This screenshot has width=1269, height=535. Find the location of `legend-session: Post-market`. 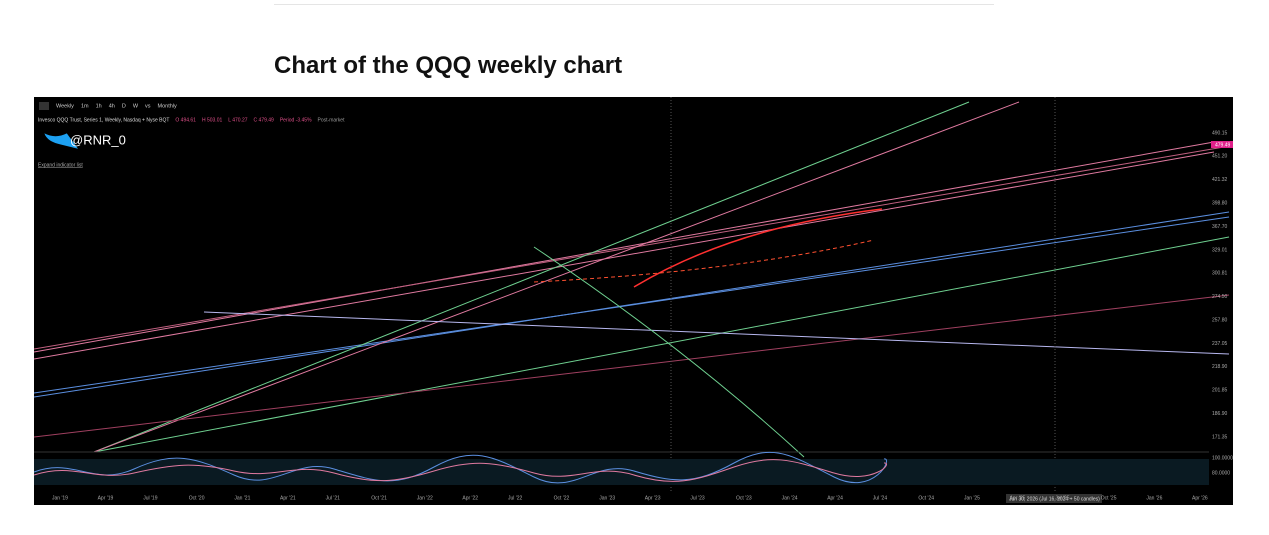

legend-session: Post-market is located at coordinates (332, 120).